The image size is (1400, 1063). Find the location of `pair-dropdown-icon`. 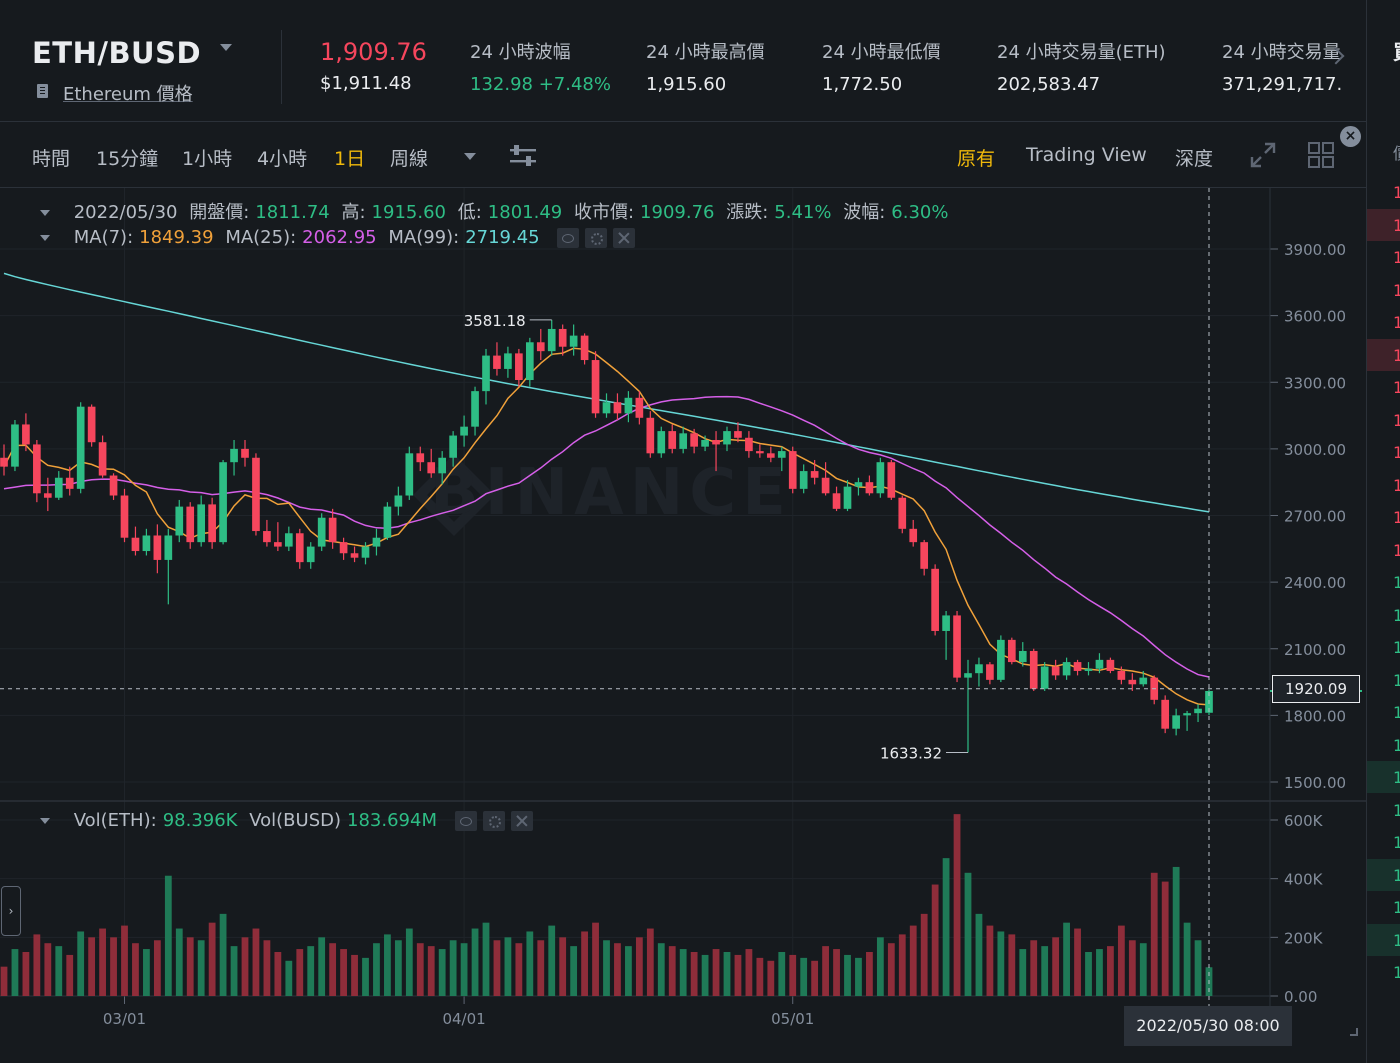

pair-dropdown-icon is located at coordinates (226, 47).